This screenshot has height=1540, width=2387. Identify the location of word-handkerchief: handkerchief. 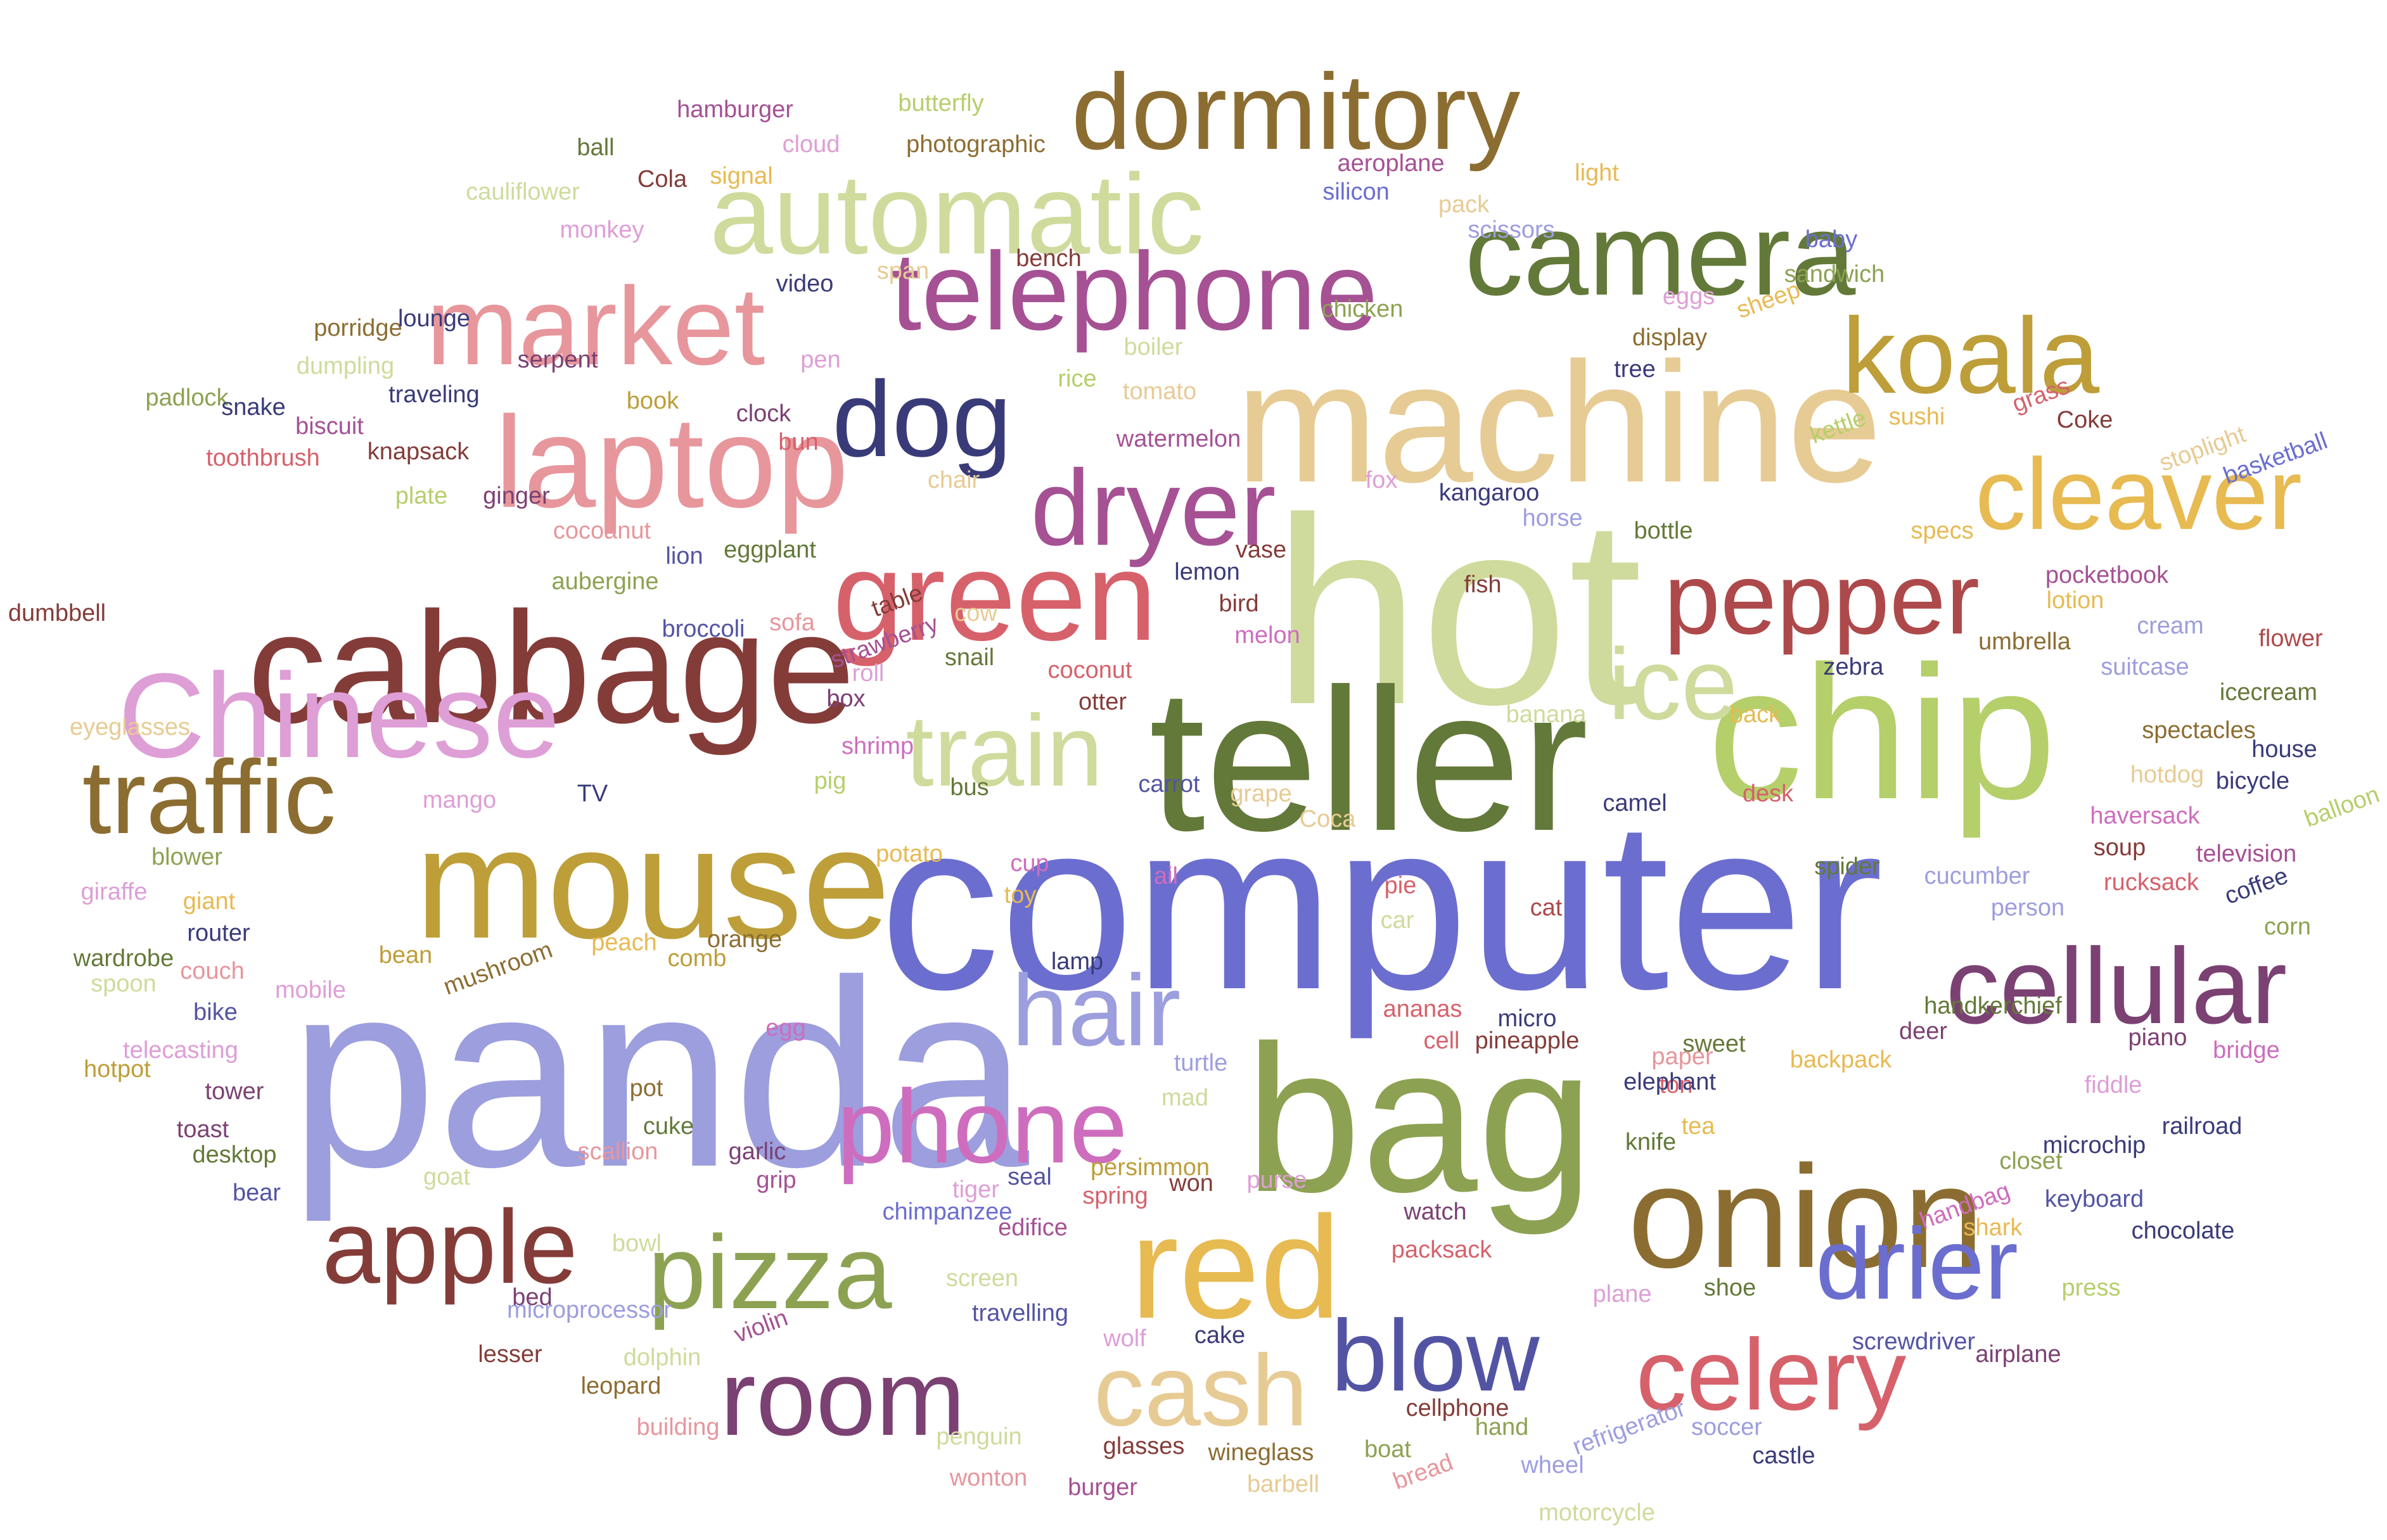
(1993, 1006).